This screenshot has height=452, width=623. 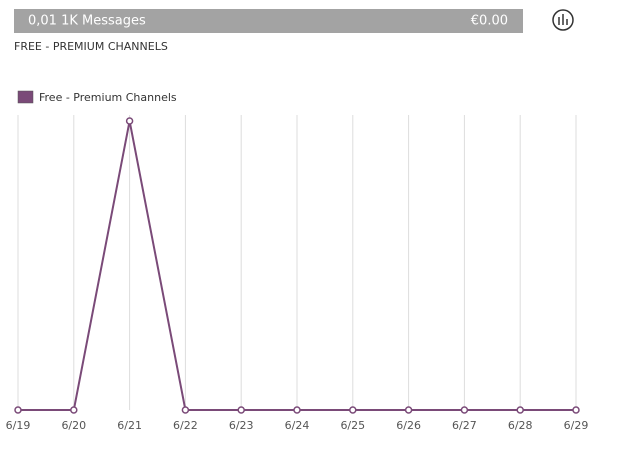 I want to click on x-tick-label: 6/22, so click(x=185, y=425).